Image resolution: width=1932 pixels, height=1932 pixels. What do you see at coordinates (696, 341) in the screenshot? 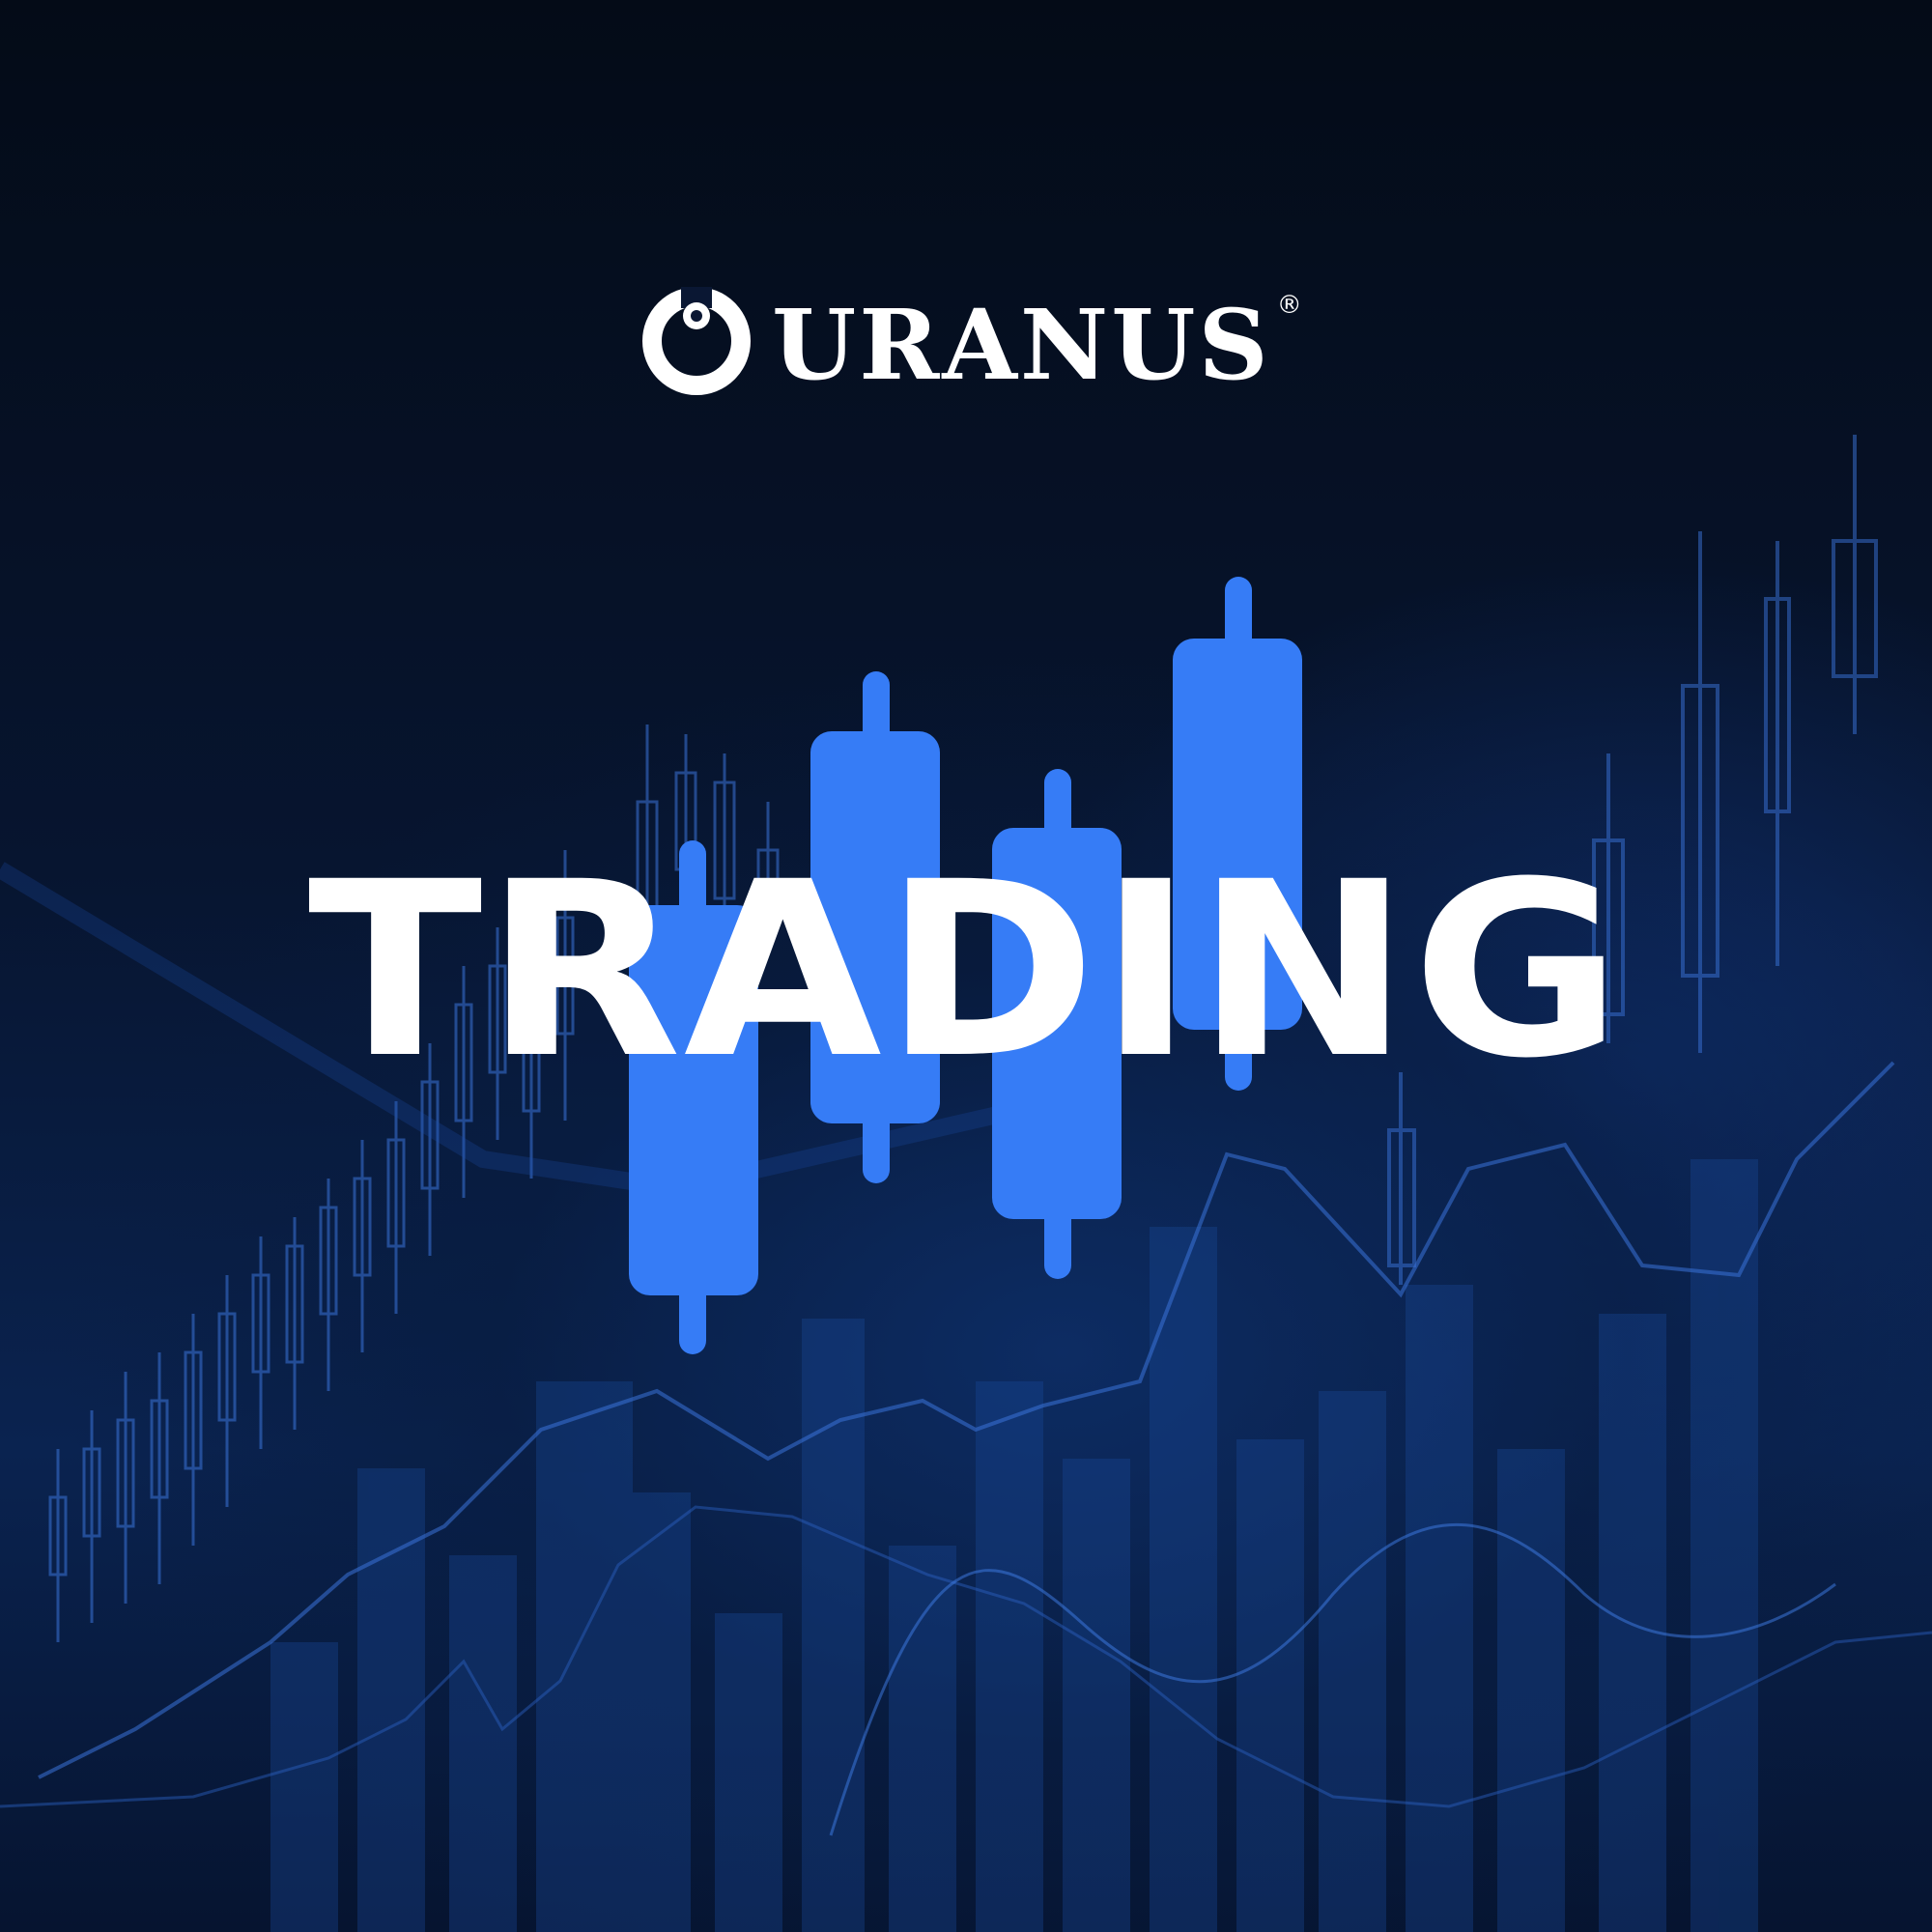
I see `uranus-eye-ring-icon` at bounding box center [696, 341].